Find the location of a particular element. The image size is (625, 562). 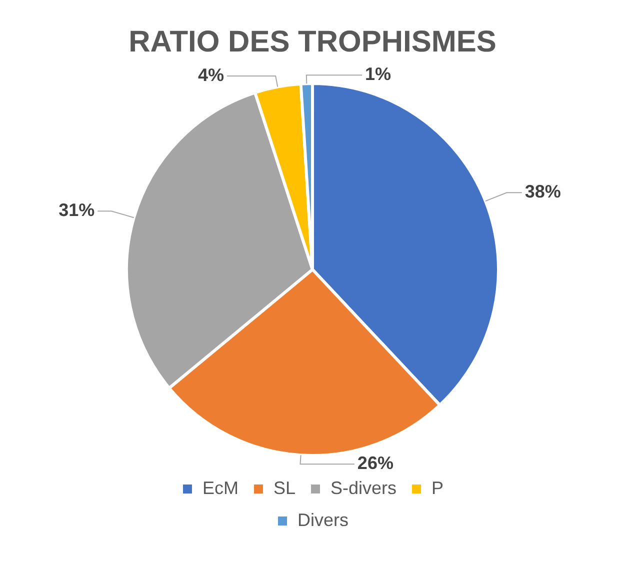

legend-label: EcM is located at coordinates (220, 488).